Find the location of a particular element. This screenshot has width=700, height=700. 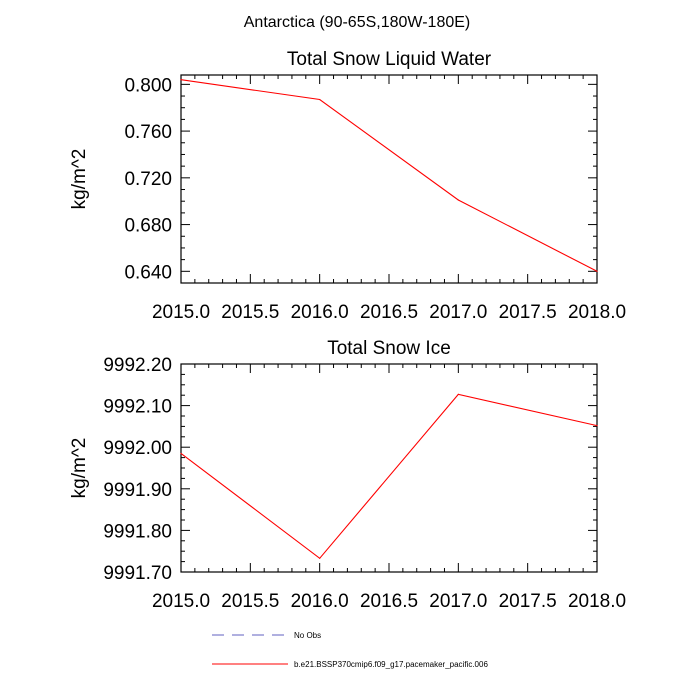

panel-title: Total Snow Ice is located at coordinates (389, 348).